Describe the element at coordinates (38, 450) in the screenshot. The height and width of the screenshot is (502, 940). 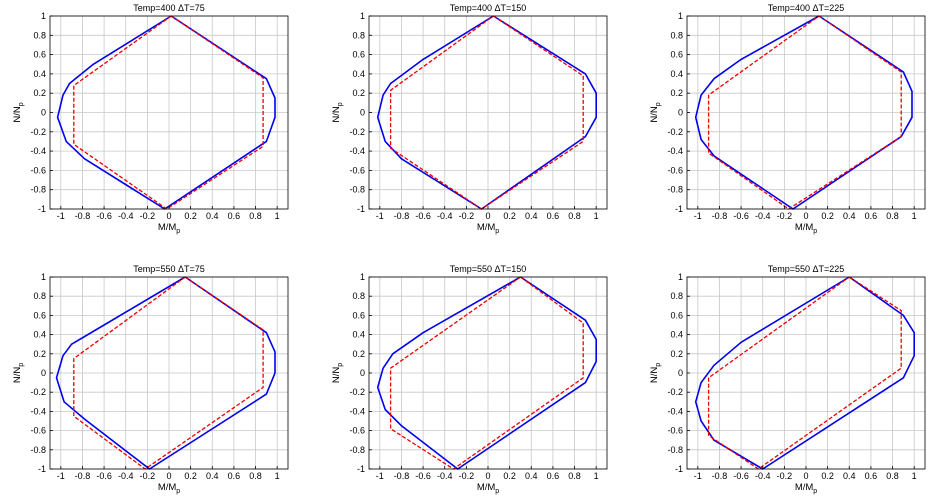
I see `y-tick-label: -0.8` at that location.